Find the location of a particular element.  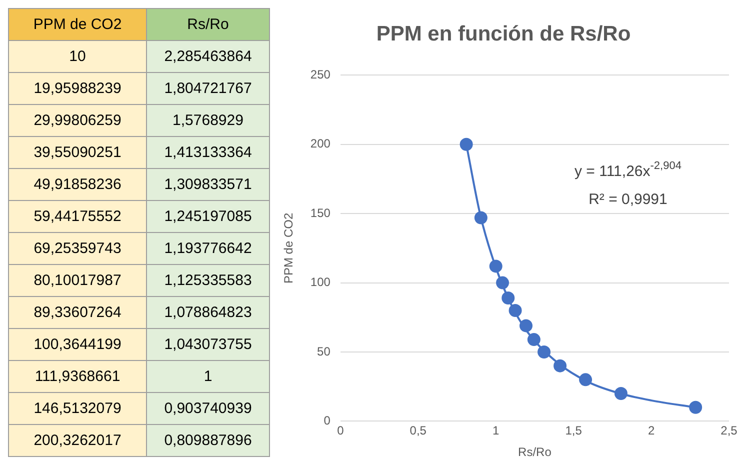

text: 1,245197085 is located at coordinates (208, 216).